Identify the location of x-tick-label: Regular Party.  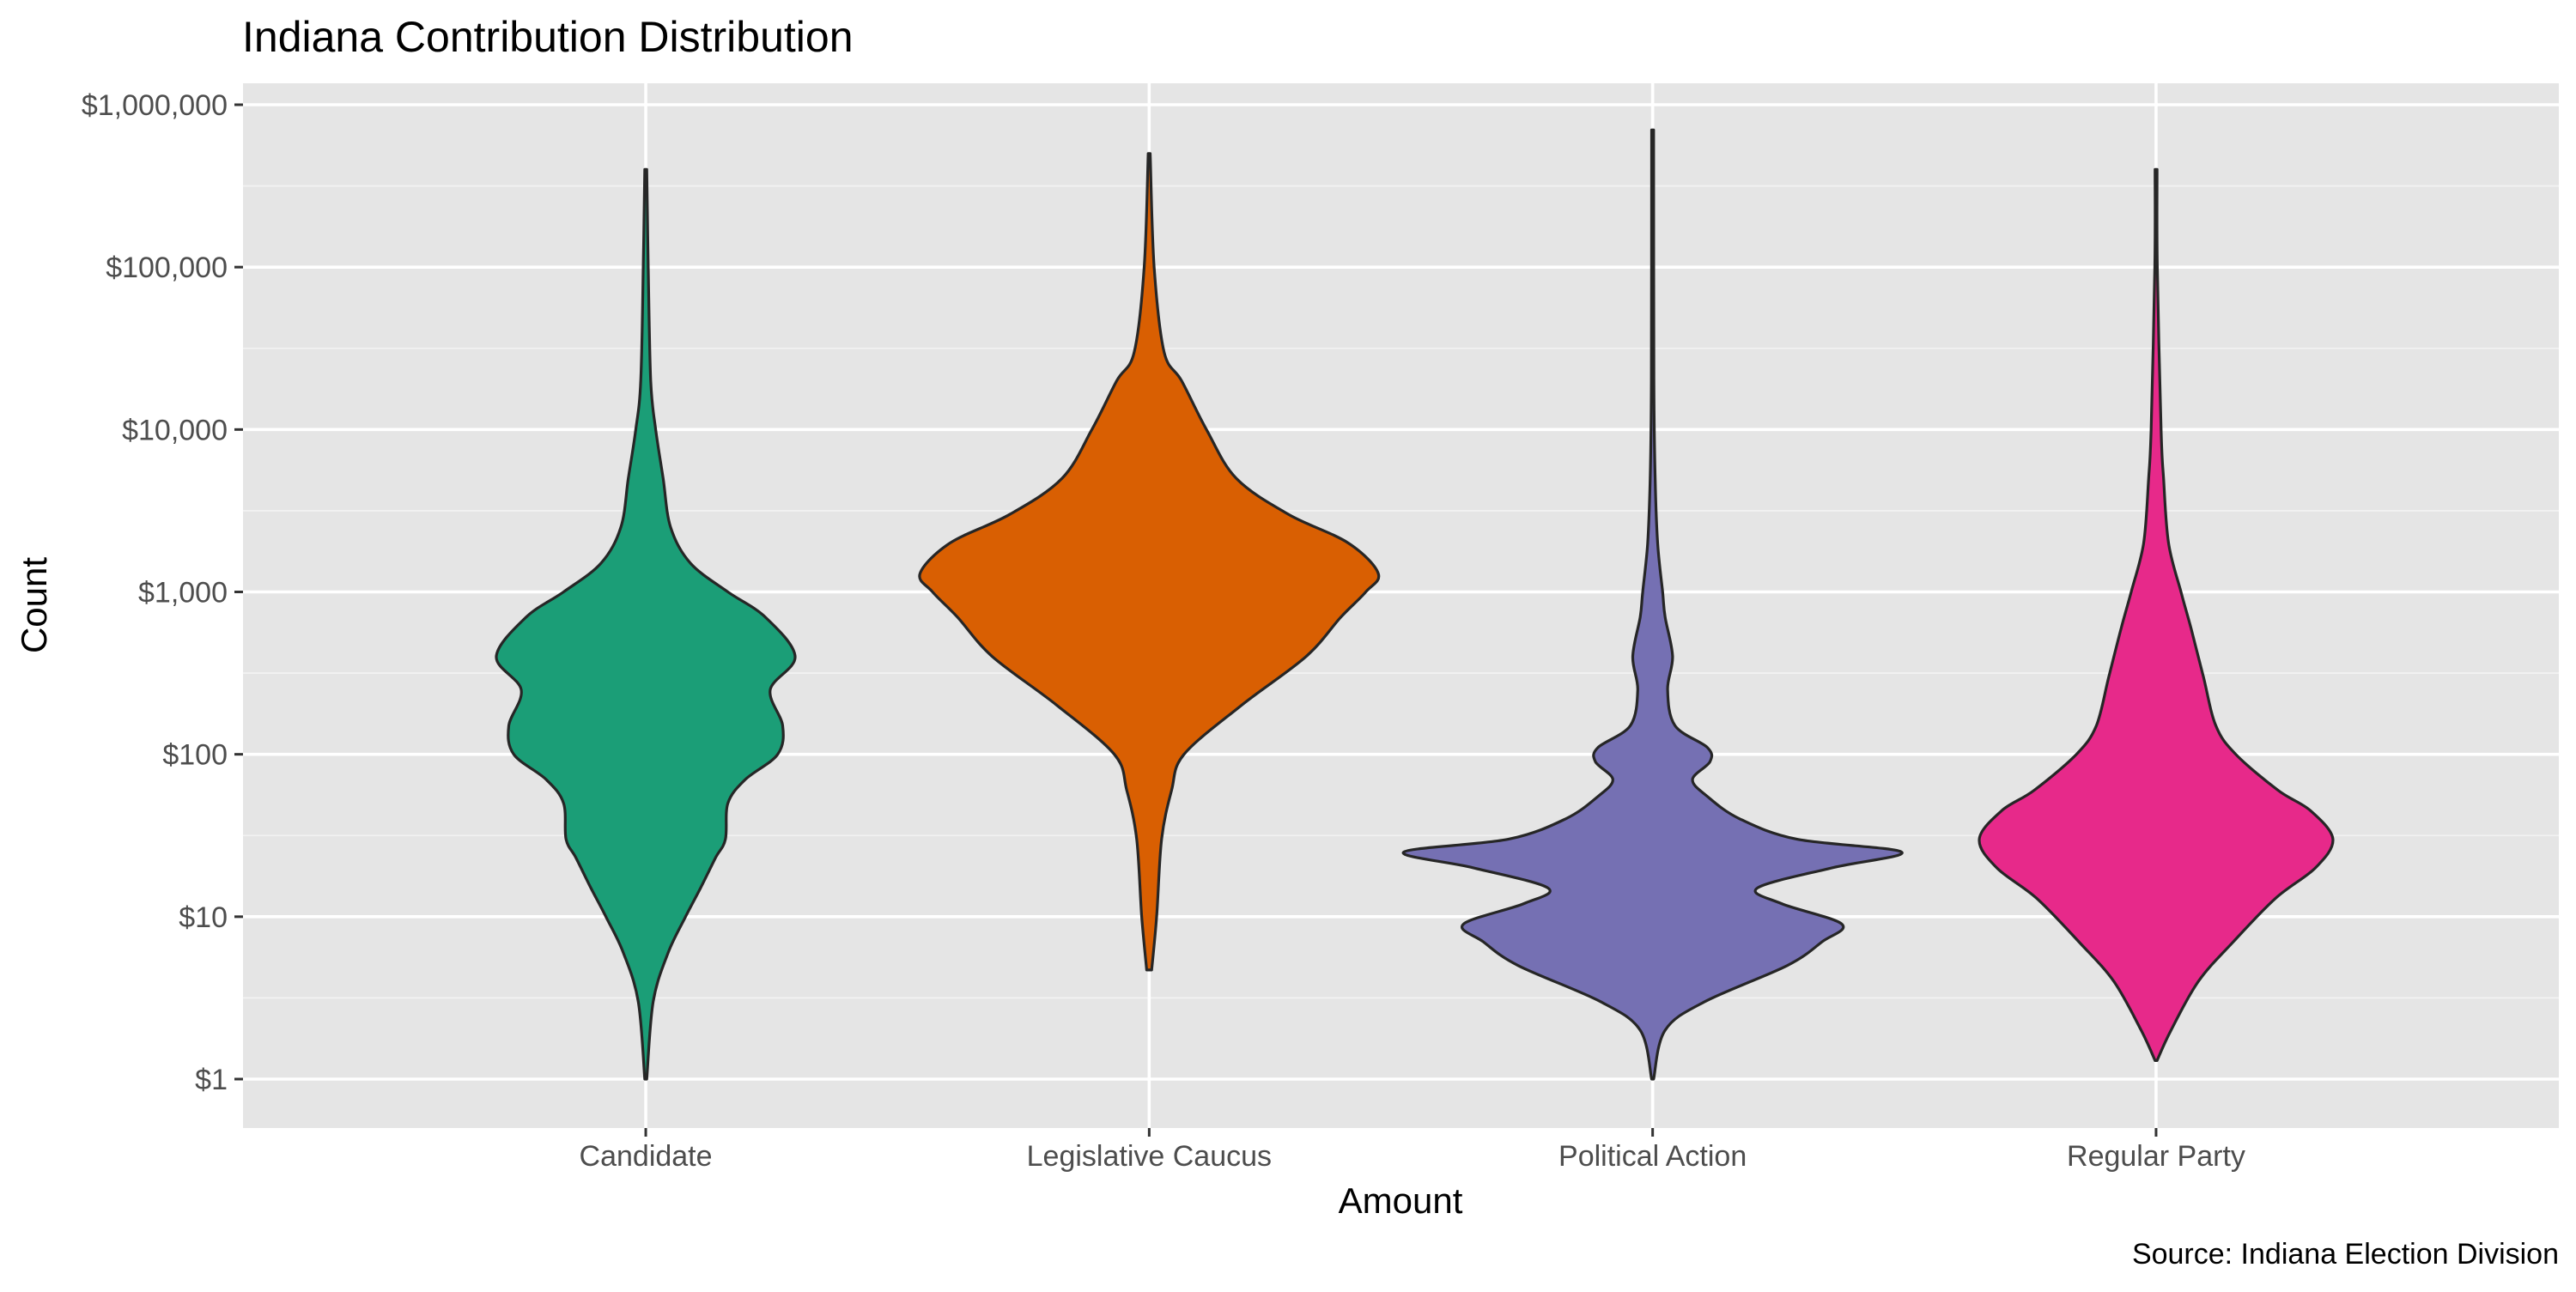
(2156, 1156).